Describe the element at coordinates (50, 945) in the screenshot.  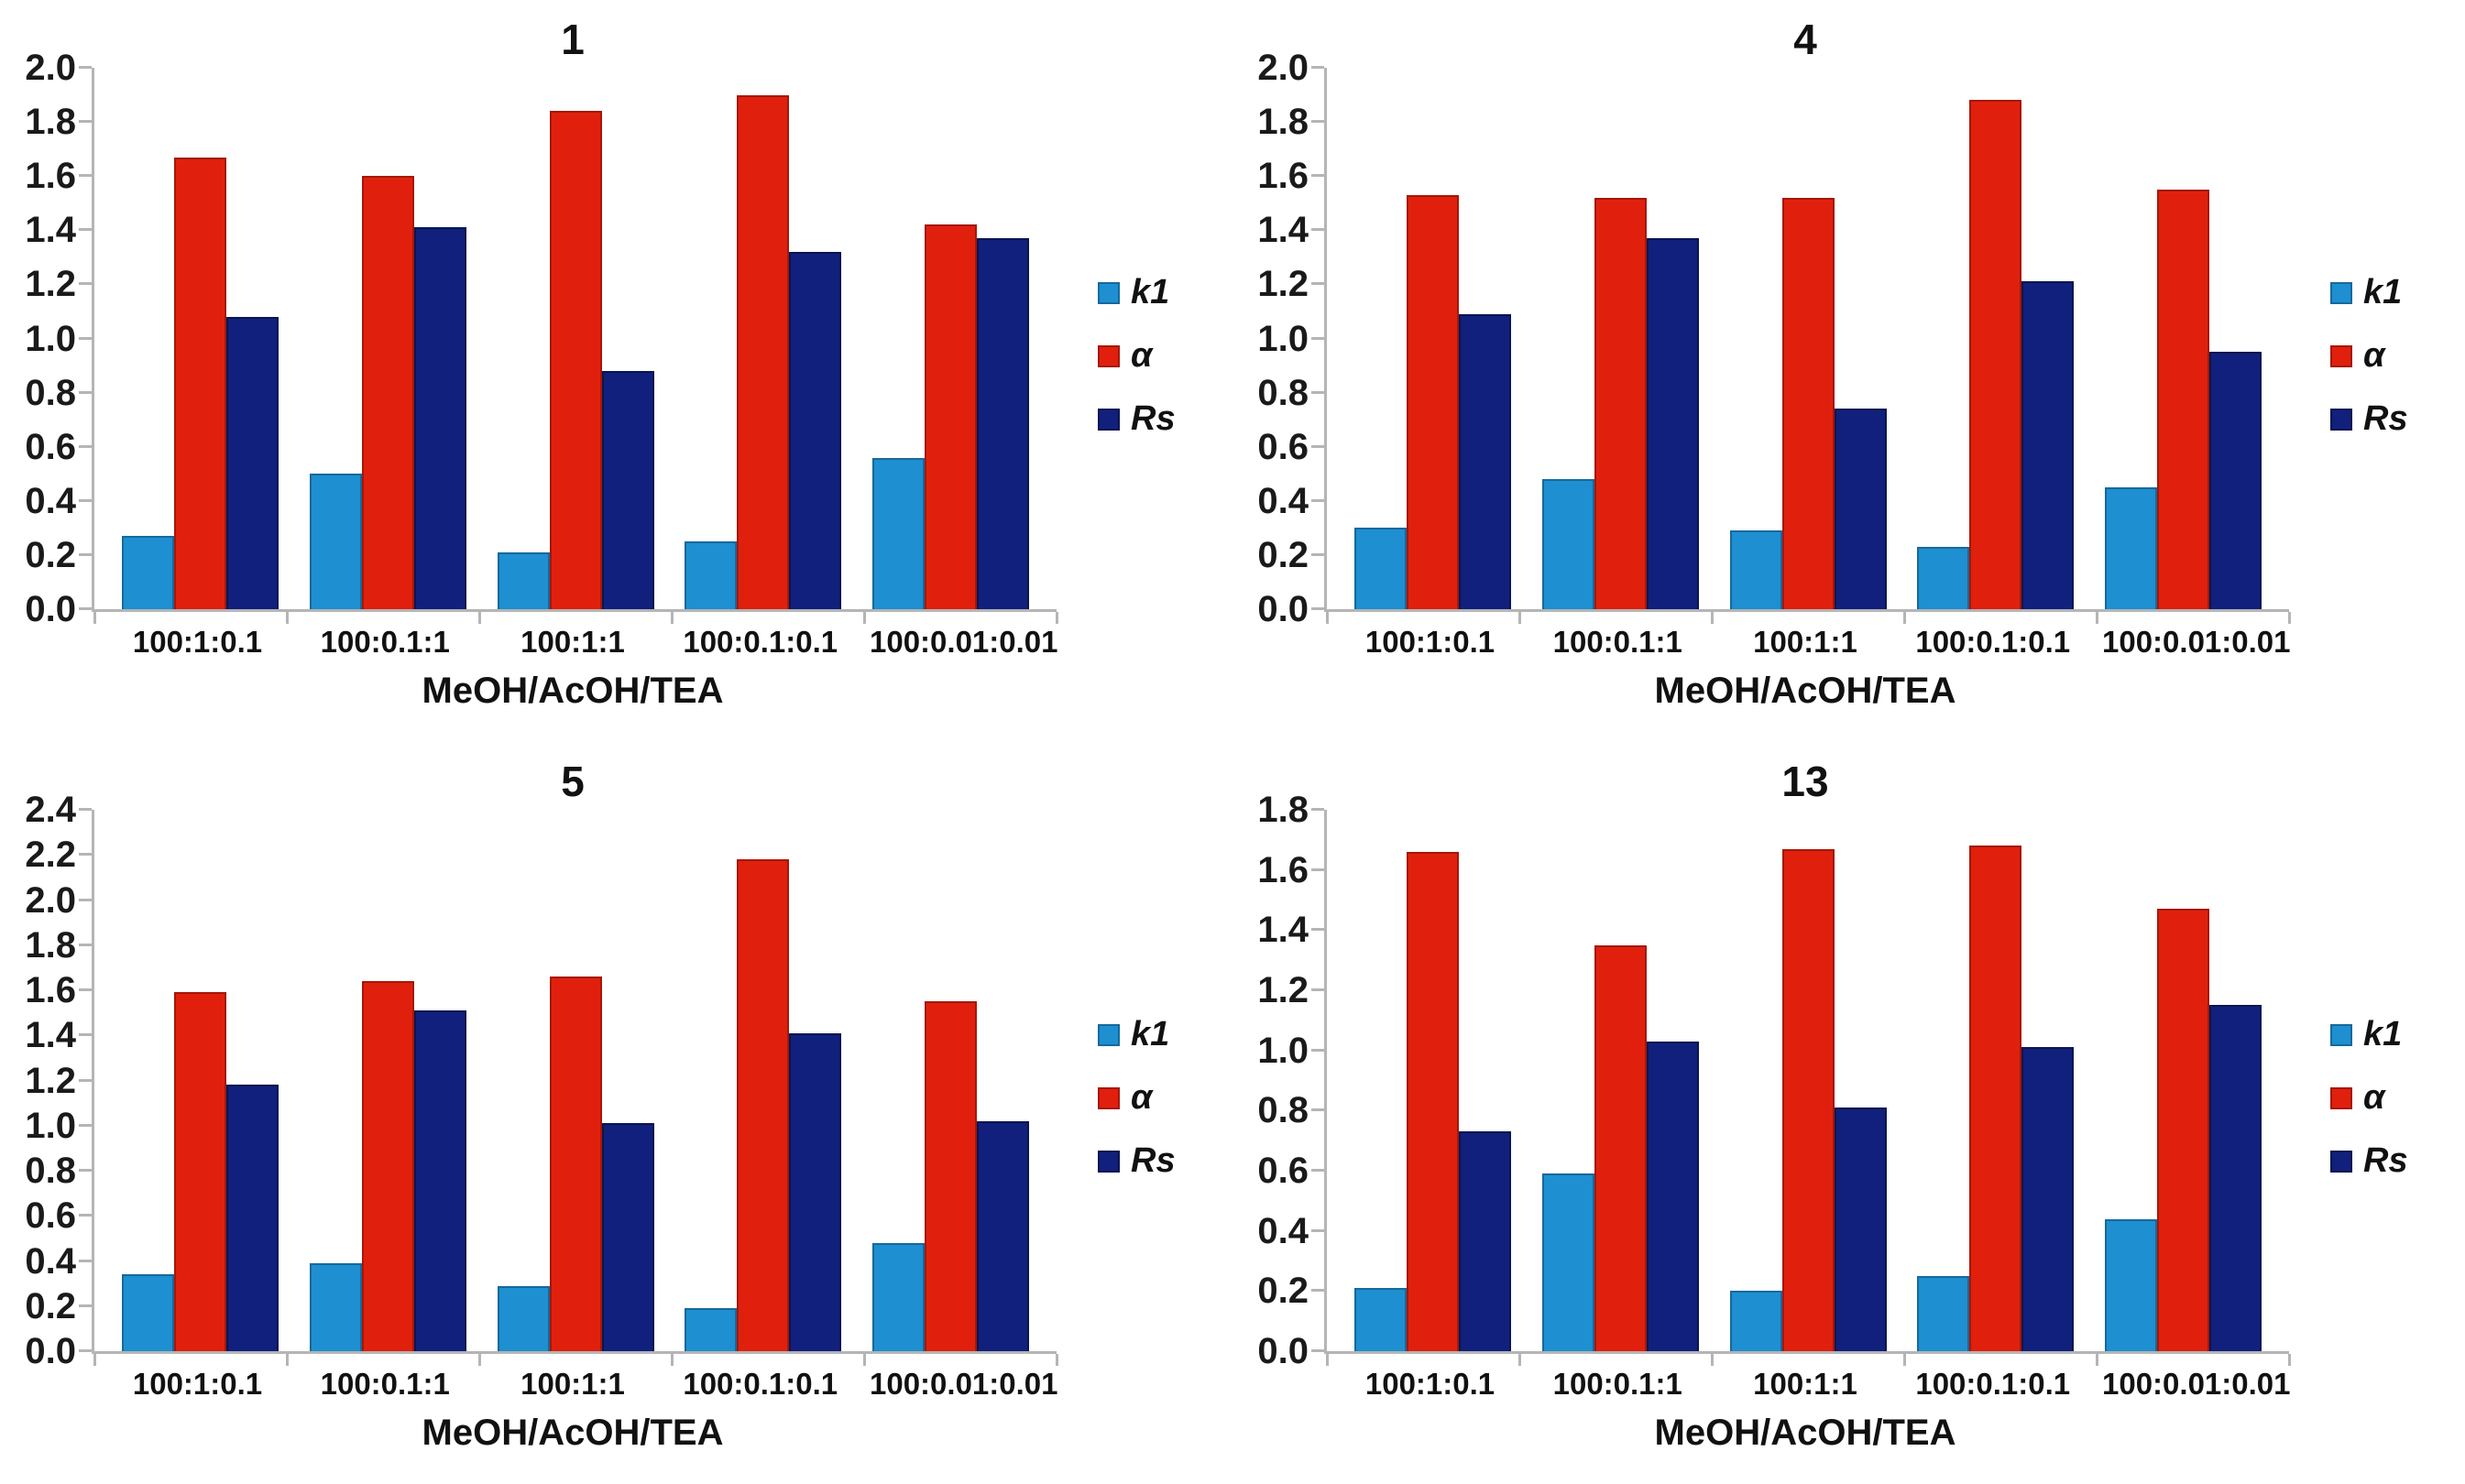
I see `y-tick-label: 1.8` at that location.